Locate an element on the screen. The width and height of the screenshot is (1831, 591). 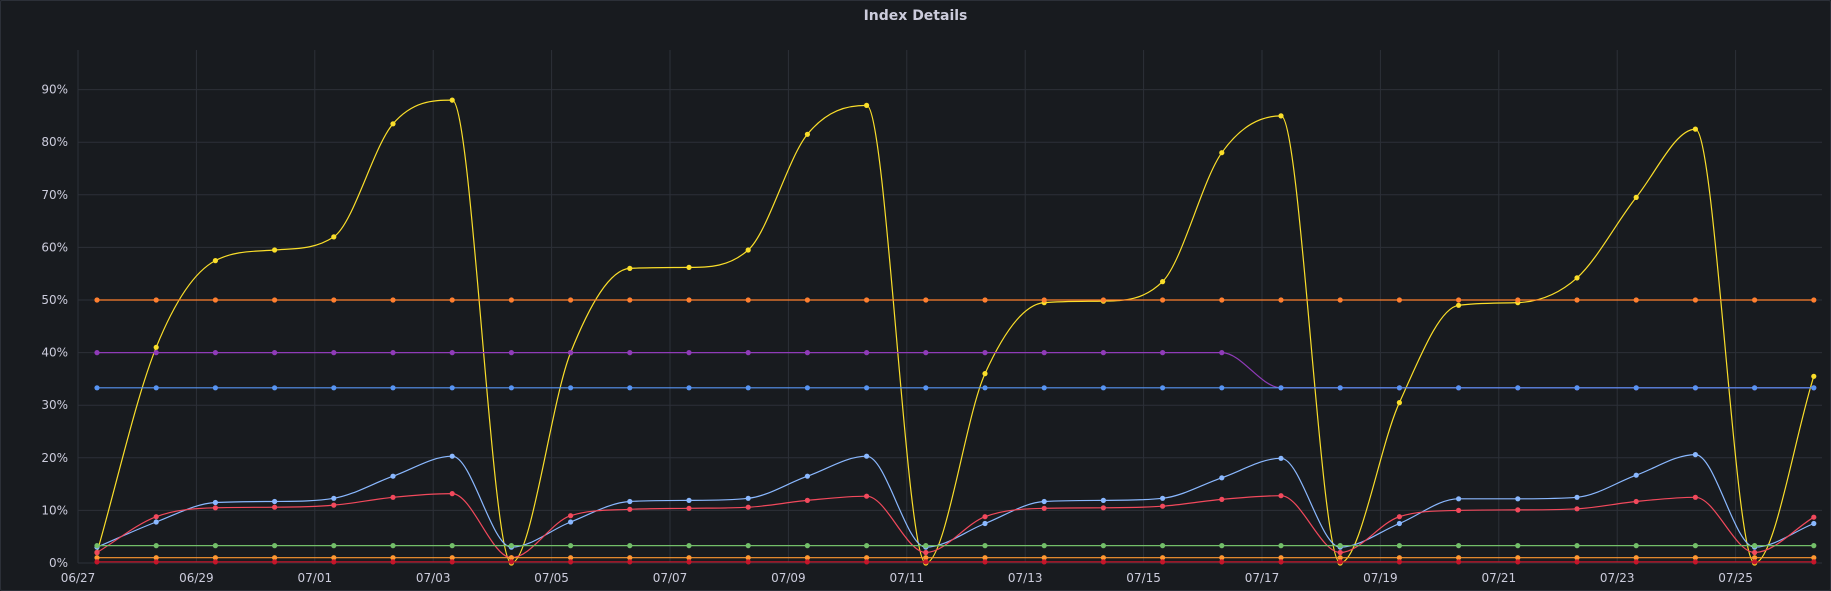
y-tick-label: 0% is located at coordinates (58, 563).